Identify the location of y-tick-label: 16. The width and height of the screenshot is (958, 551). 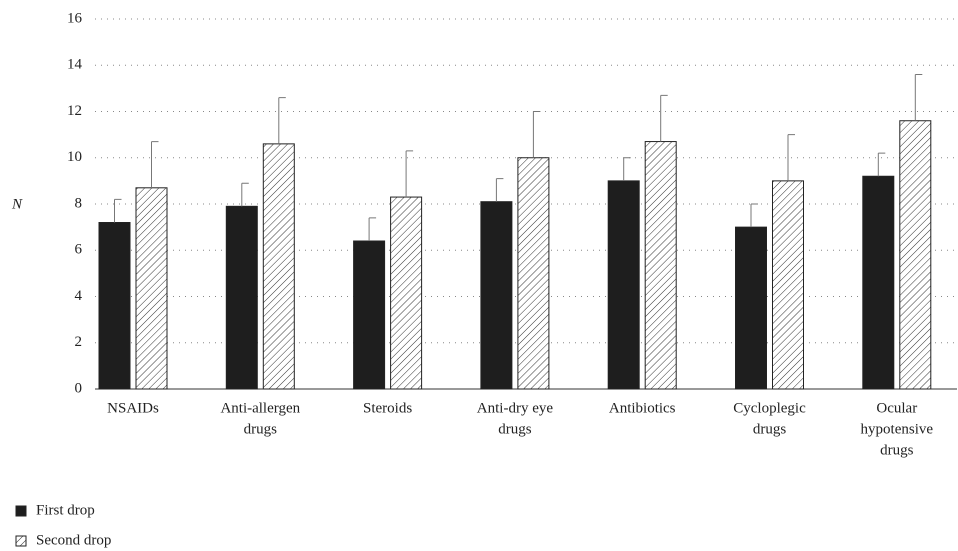
(75, 18).